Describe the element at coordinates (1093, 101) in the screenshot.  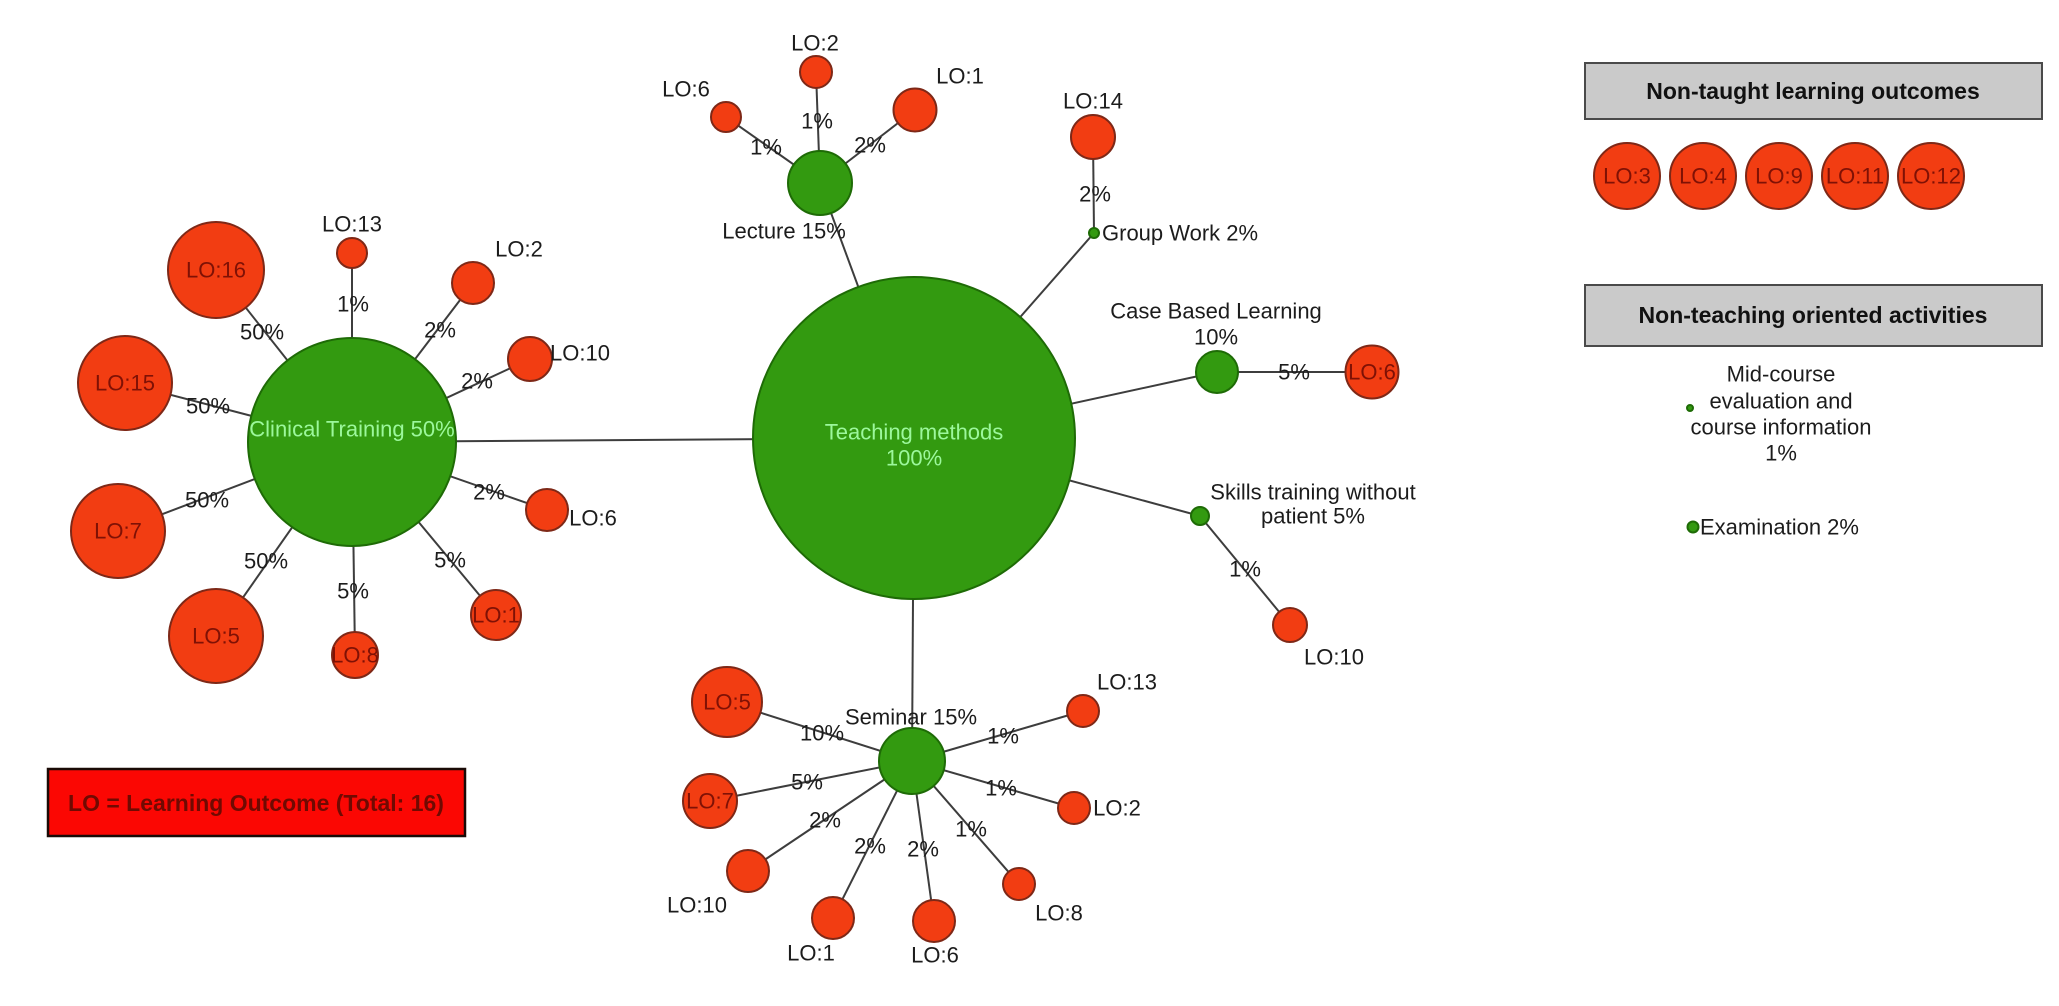
I see `svg-text: LO:14` at that location.